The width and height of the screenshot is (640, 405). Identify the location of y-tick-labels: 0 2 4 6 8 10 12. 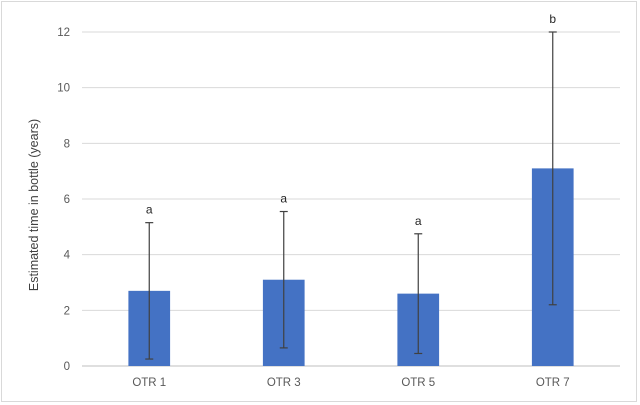
(63, 200).